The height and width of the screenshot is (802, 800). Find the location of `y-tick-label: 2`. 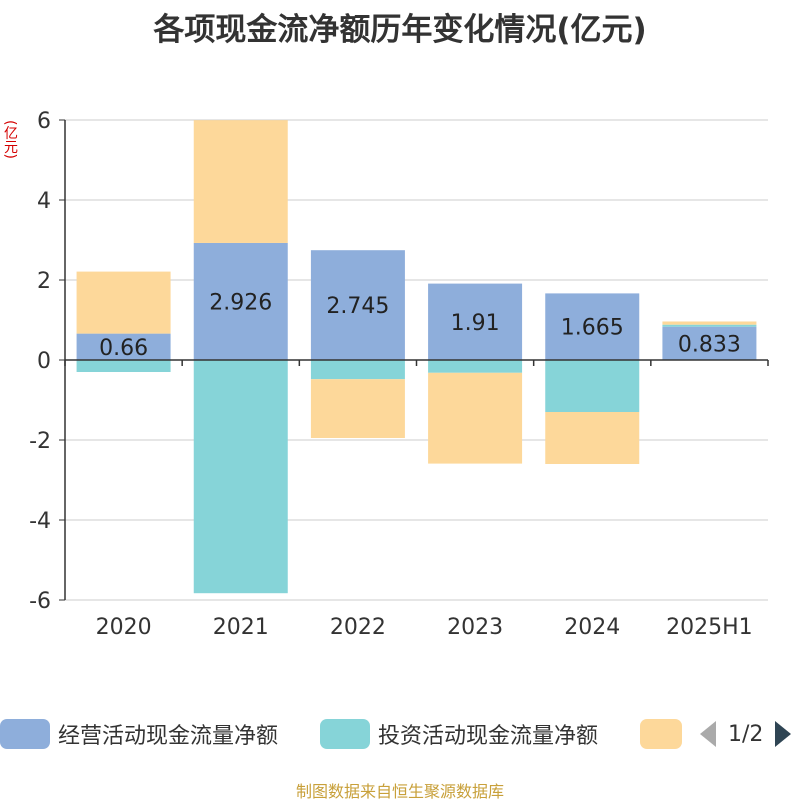

y-tick-label: 2 is located at coordinates (44, 281).